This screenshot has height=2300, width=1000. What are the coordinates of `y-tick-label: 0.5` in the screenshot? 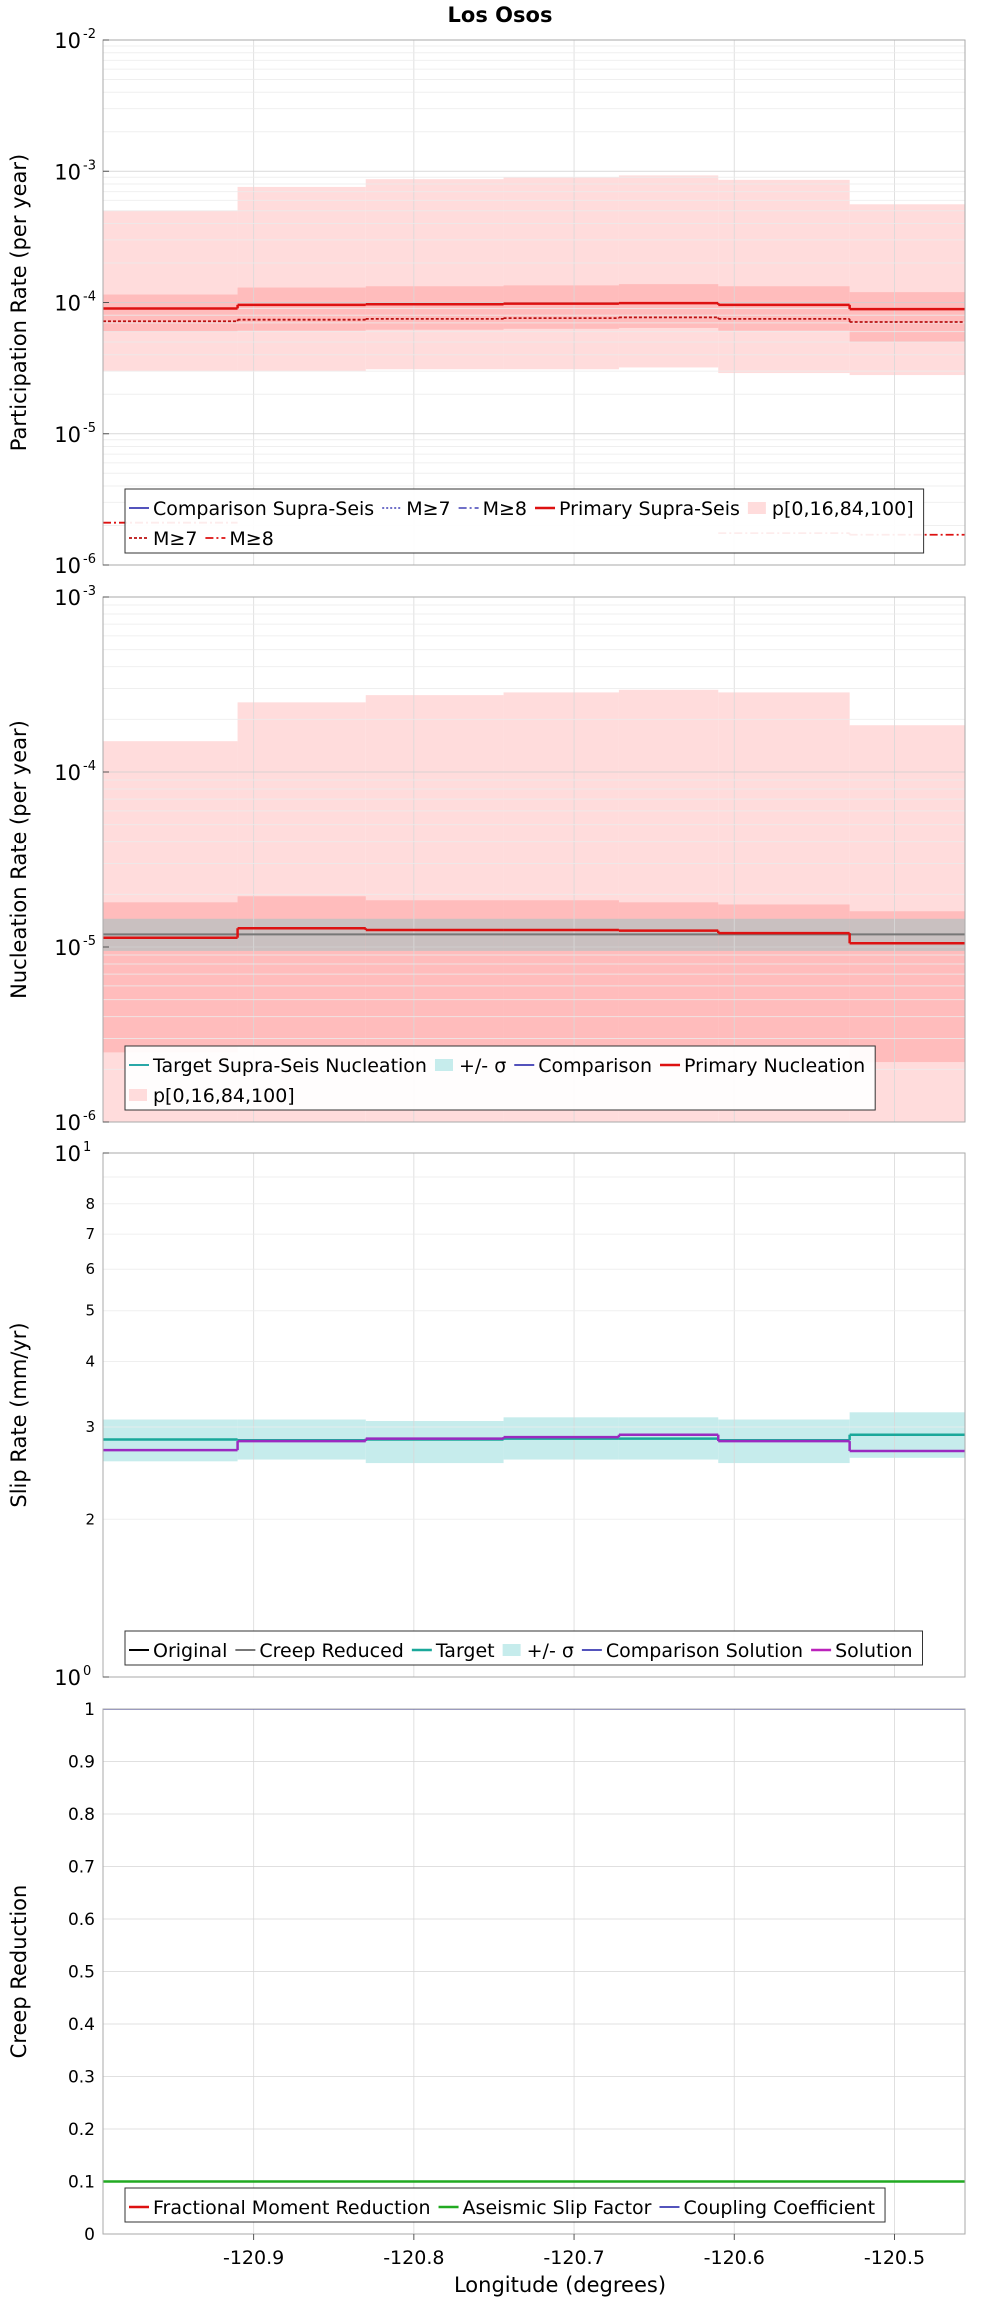 It's located at (81, 1973).